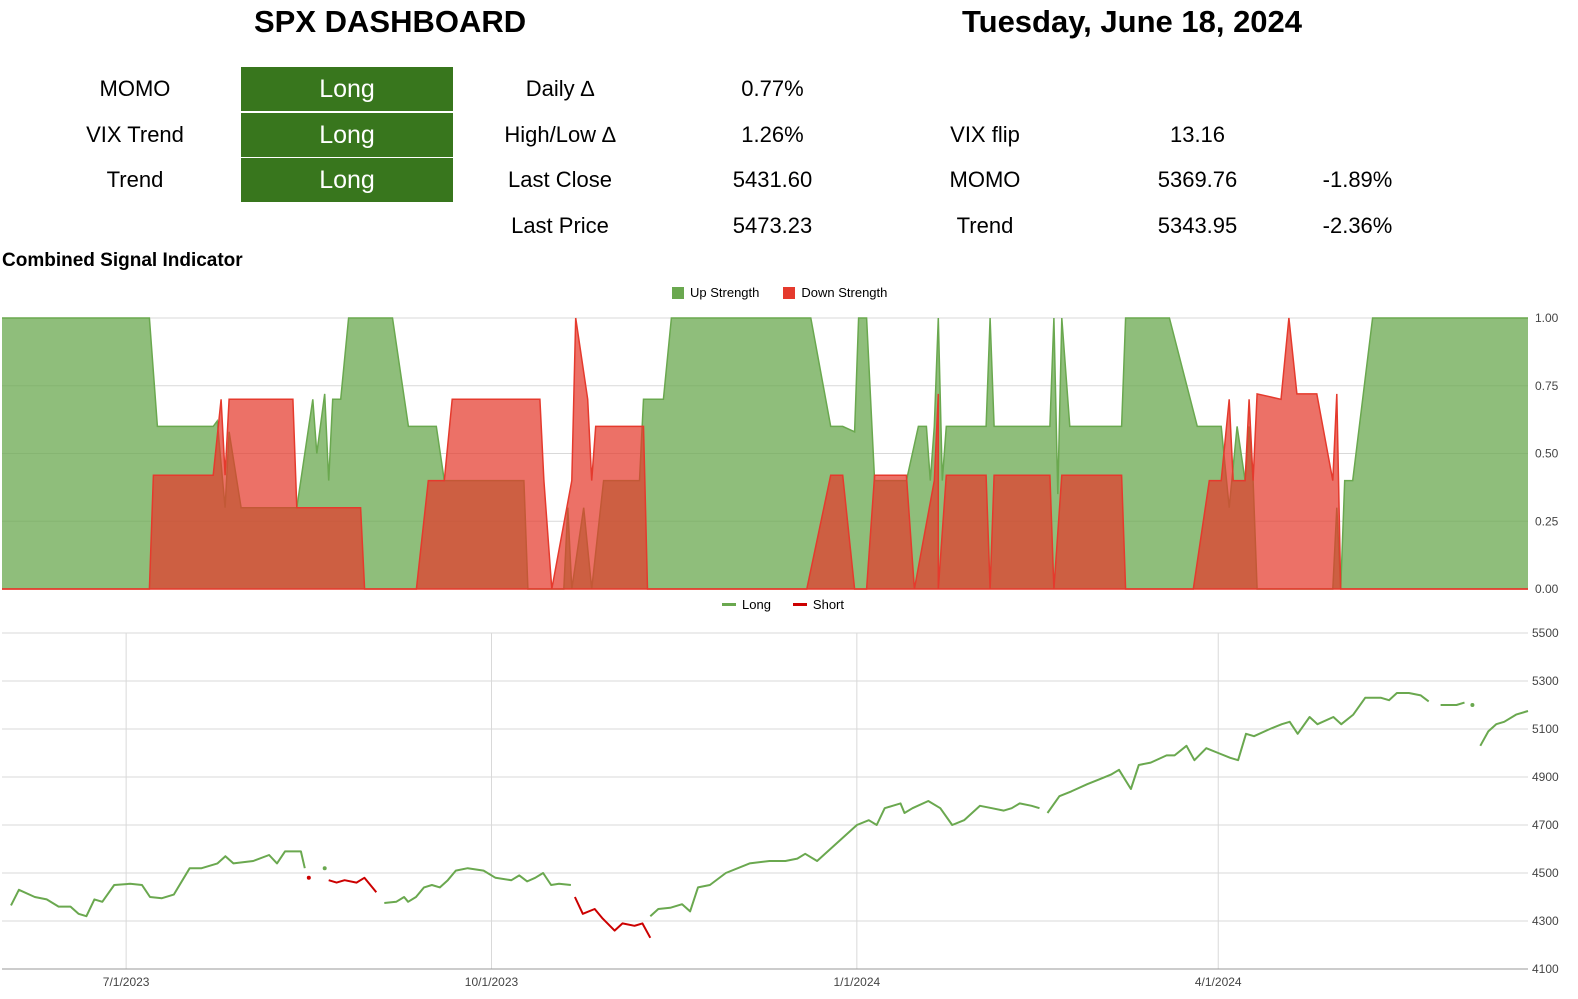 The height and width of the screenshot is (999, 1578). I want to click on signal-label-vix-trend: VIX Trend, so click(135, 134).